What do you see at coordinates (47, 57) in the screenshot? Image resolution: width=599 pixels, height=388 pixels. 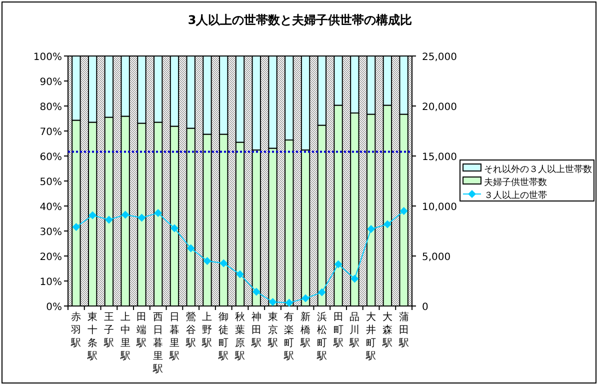 I see `y-tick-label: 100%` at bounding box center [47, 57].